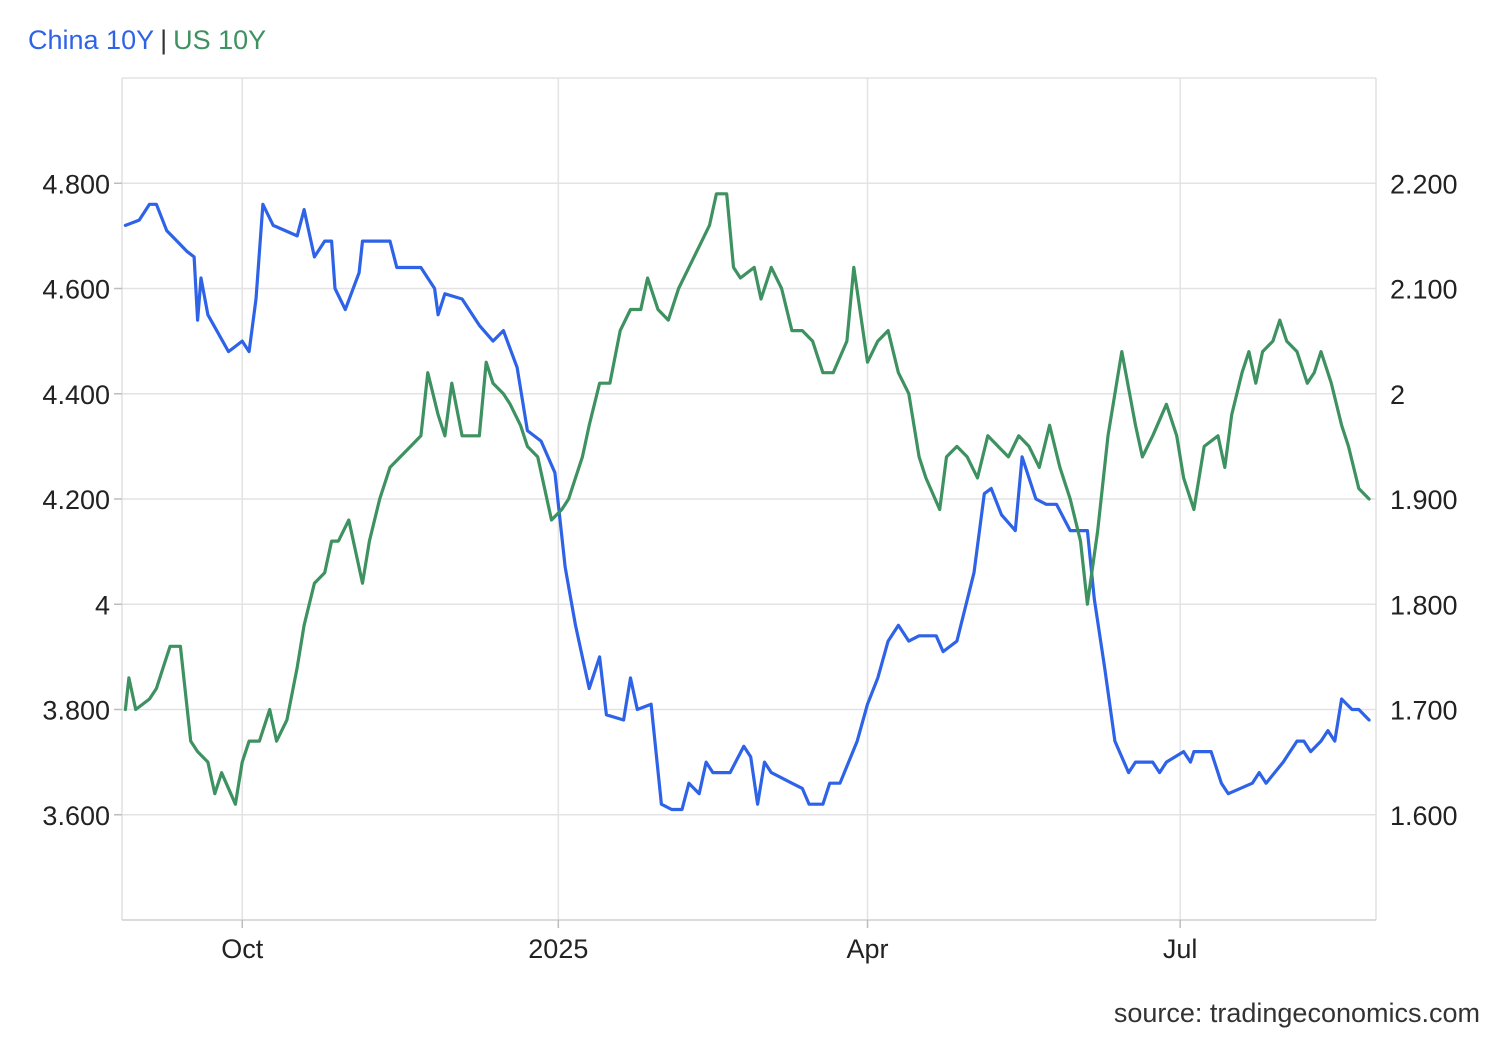 This screenshot has height=1040, width=1500. What do you see at coordinates (220, 40) in the screenshot?
I see `legend-us: US 10Y` at bounding box center [220, 40].